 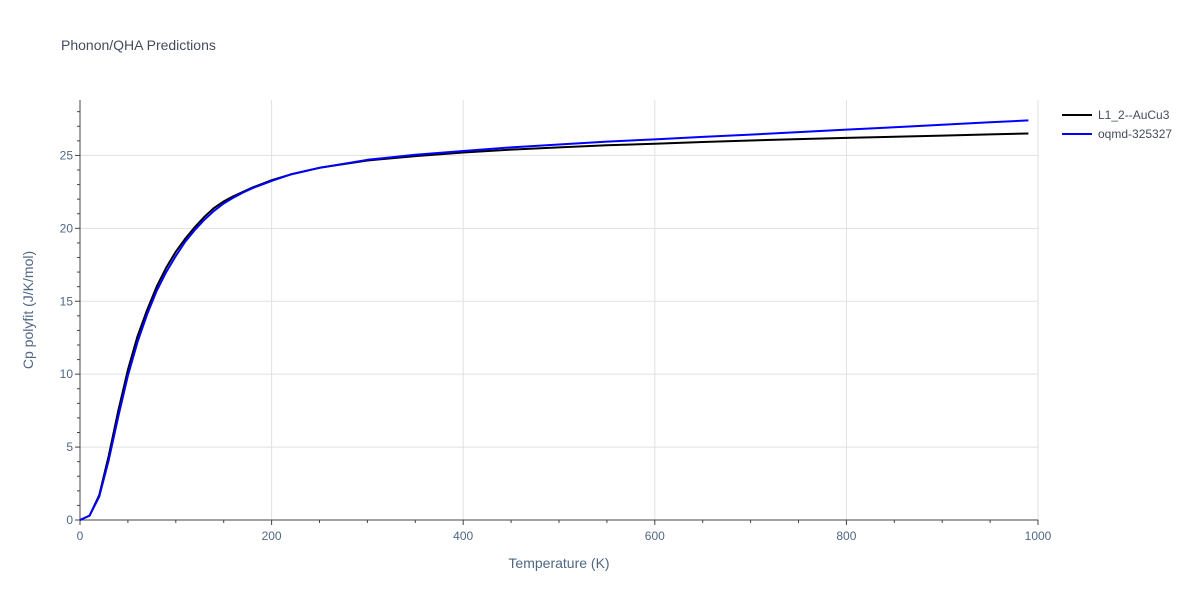 What do you see at coordinates (1038, 536) in the screenshot?
I see `x-tick-label: 1000` at bounding box center [1038, 536].